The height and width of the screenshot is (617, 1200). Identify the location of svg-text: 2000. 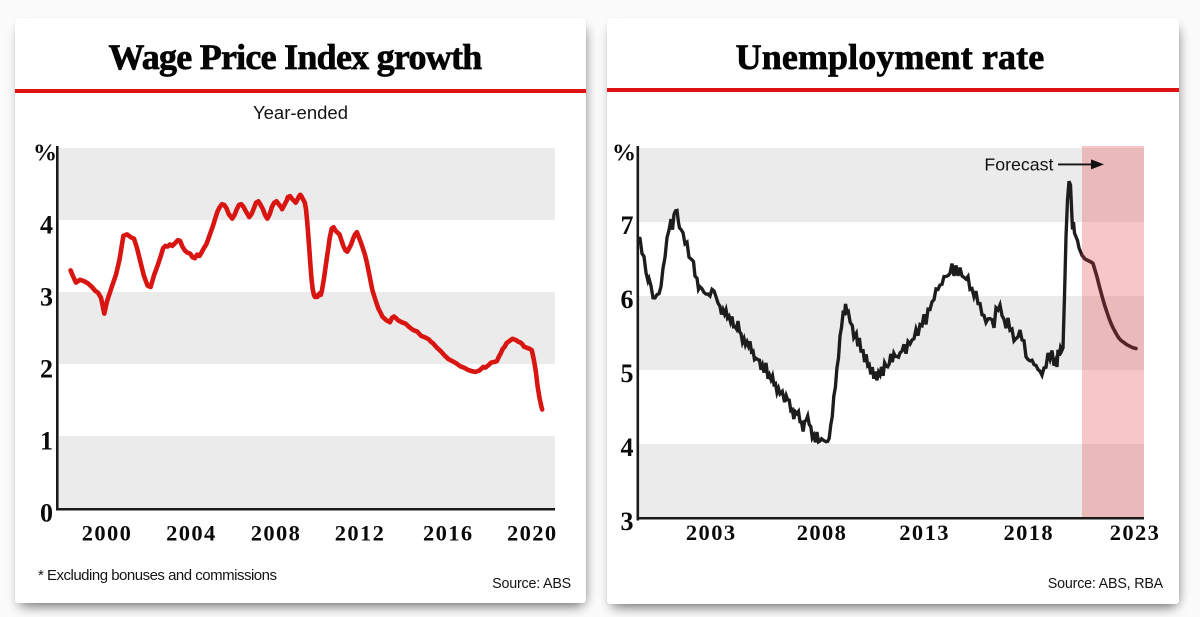
(107, 532).